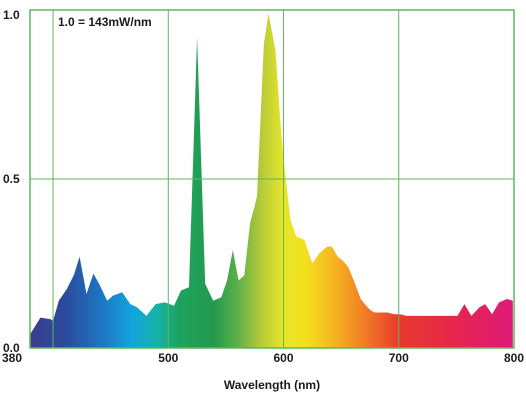 This screenshot has width=526, height=398. What do you see at coordinates (11, 348) in the screenshot?
I see `y-tick-label: 0.0` at bounding box center [11, 348].